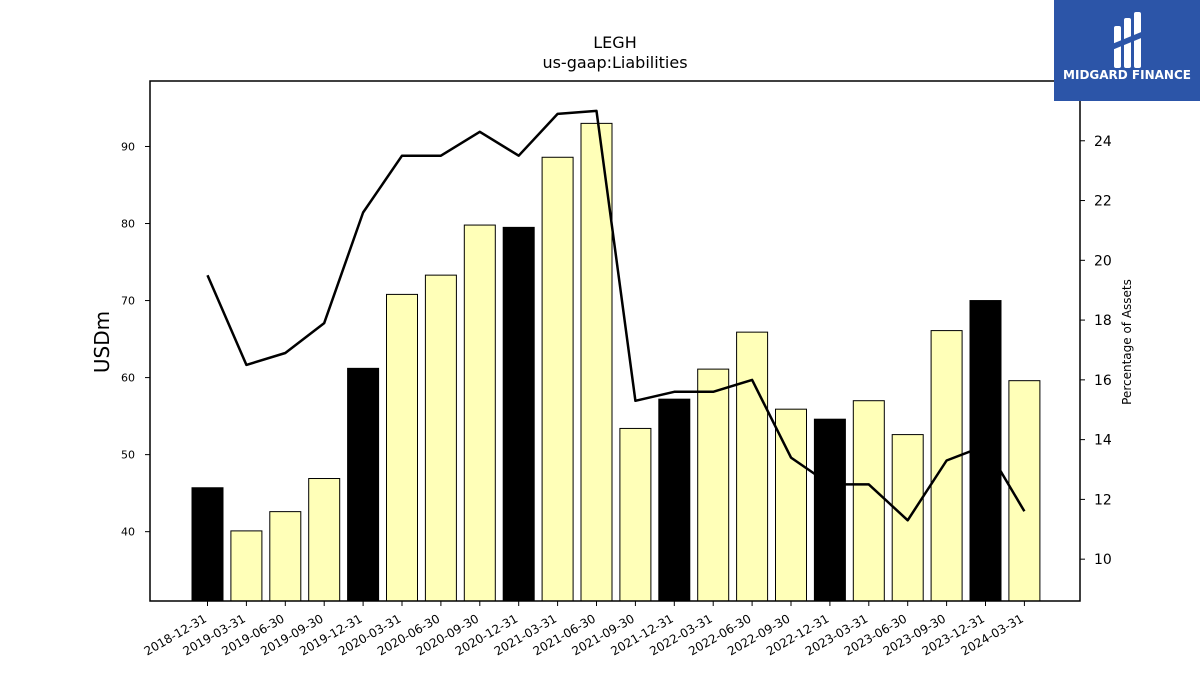 The width and height of the screenshot is (1200, 675). What do you see at coordinates (128, 301) in the screenshot?
I see `y-tick-label: 70` at bounding box center [128, 301].